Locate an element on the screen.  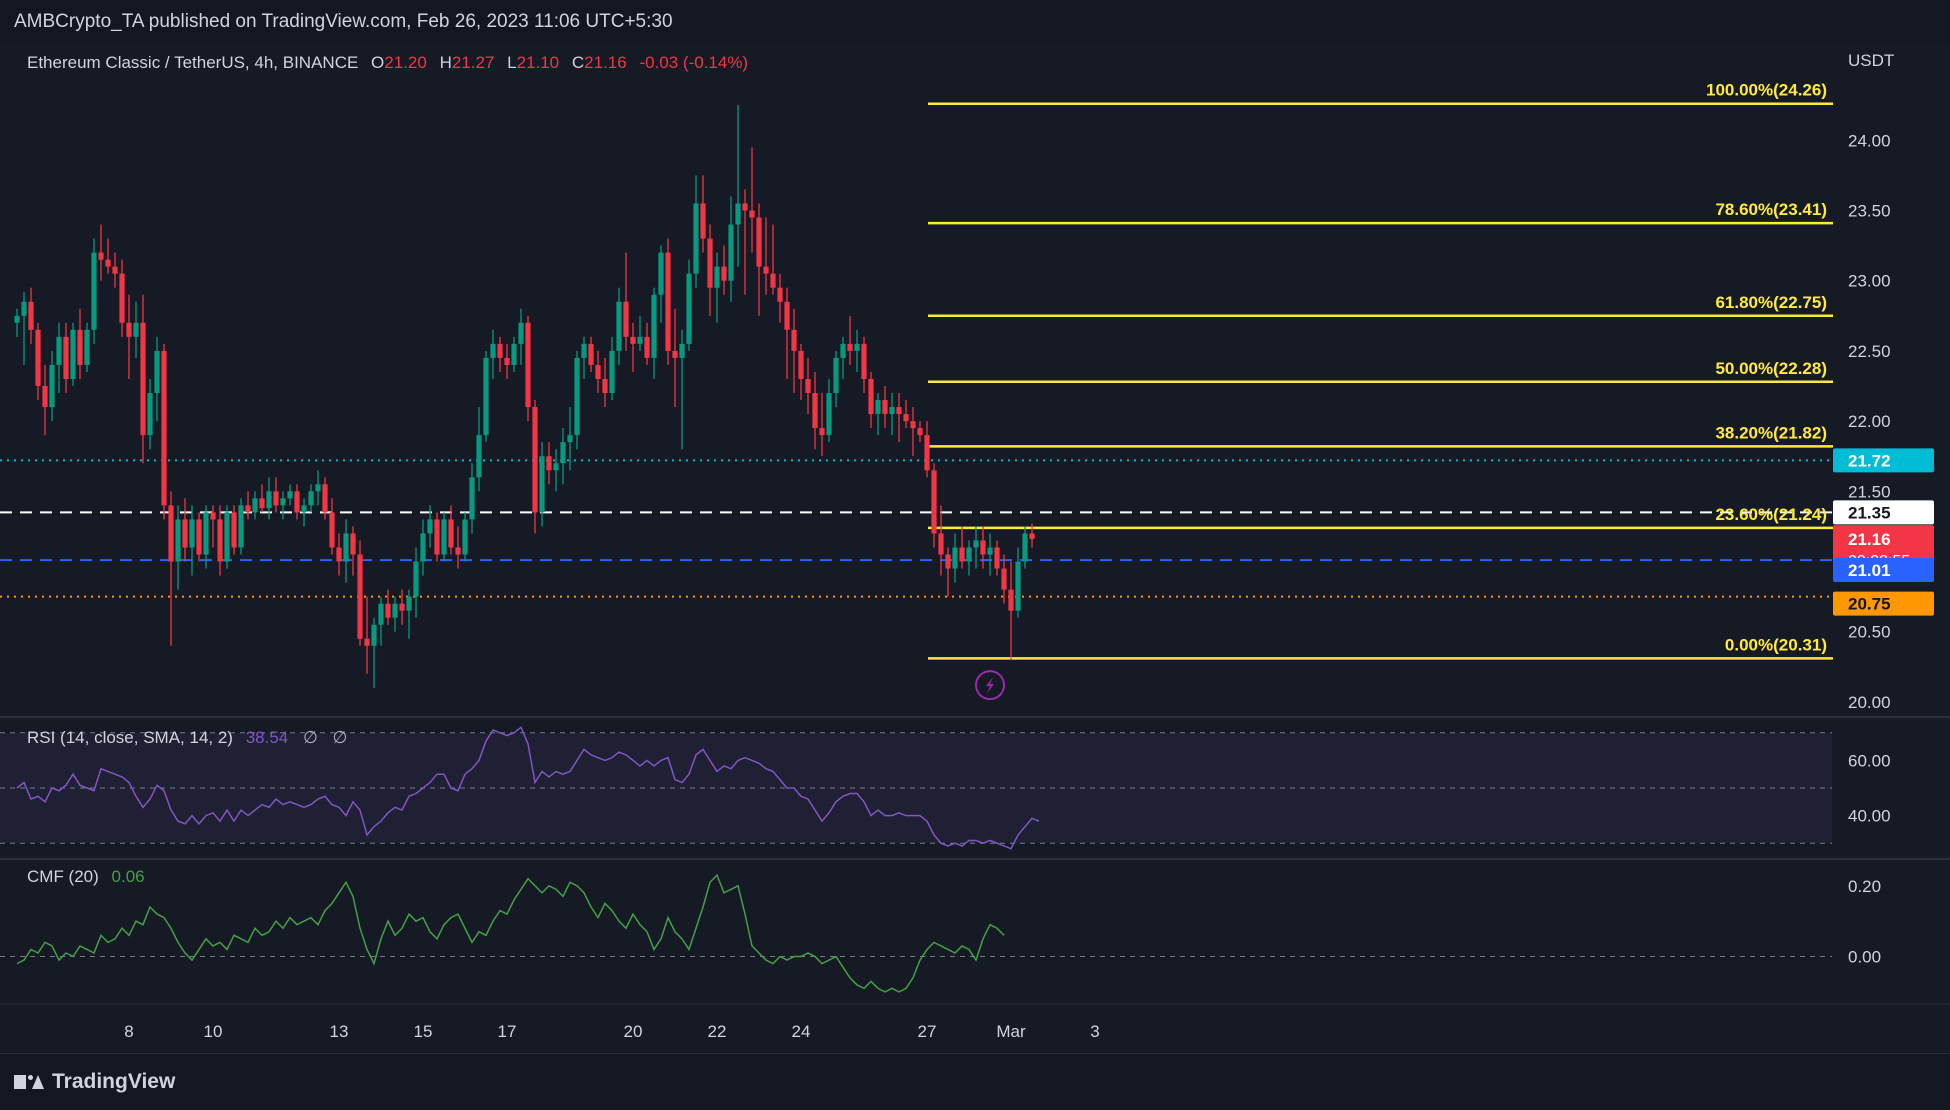
rsi-legend: RSI (14, close, SMA, 14, 2) 38.54 ∅ ∅ is located at coordinates (187, 738).